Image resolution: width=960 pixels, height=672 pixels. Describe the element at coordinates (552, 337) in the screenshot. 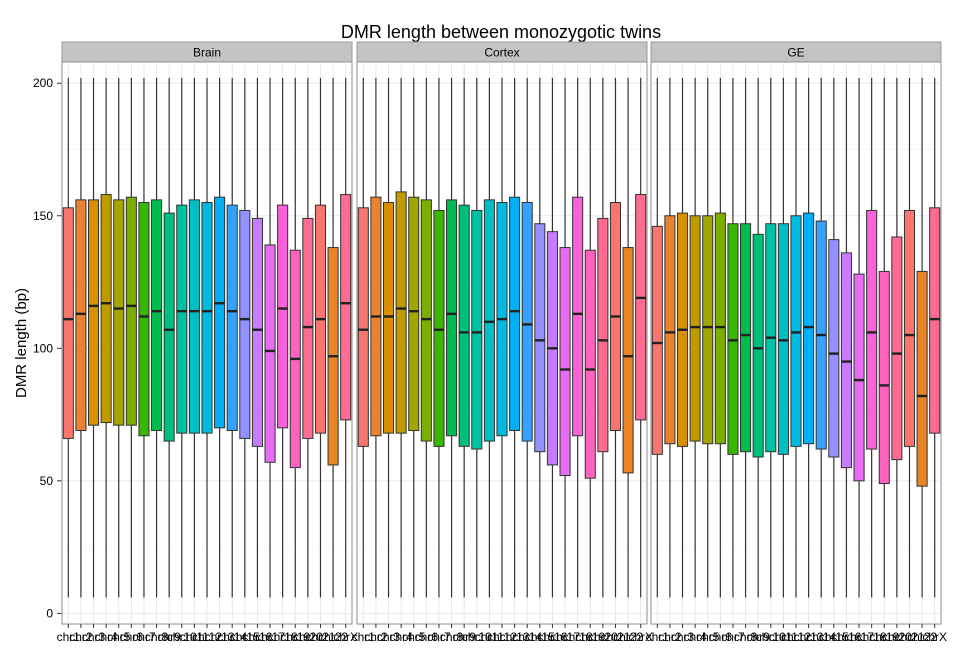

I see `box-chr16` at that location.